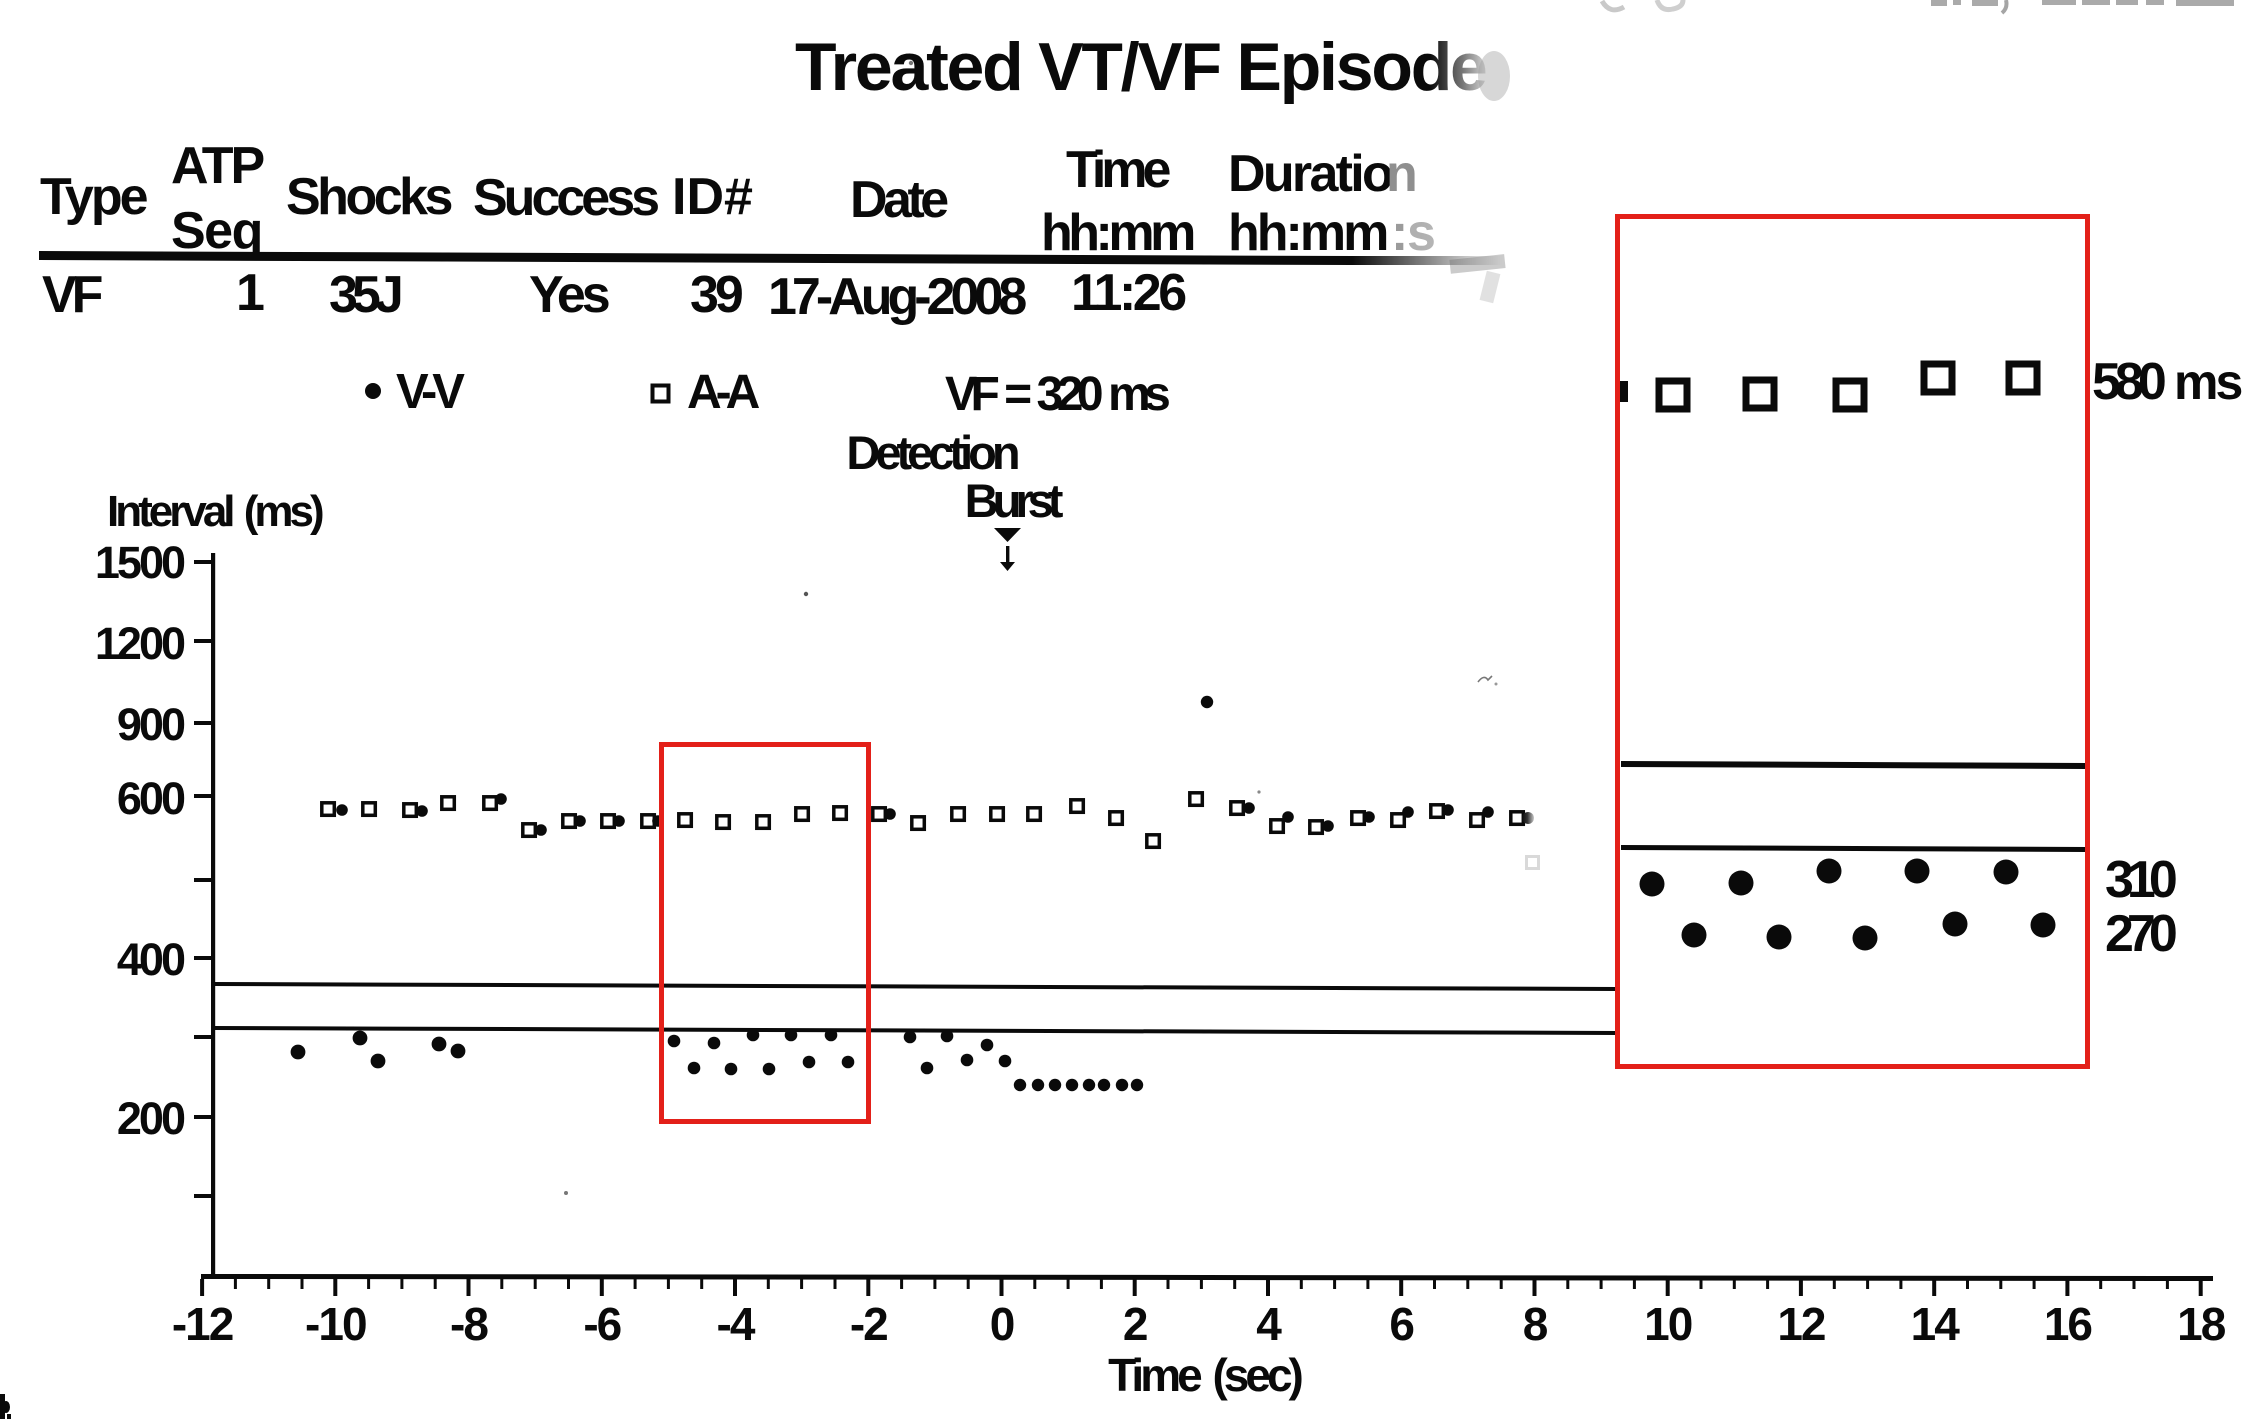 Image resolution: width=2244 pixels, height=1419 pixels. What do you see at coordinates (1128, 293) in the screenshot?
I see `svg-text: 11:26` at bounding box center [1128, 293].